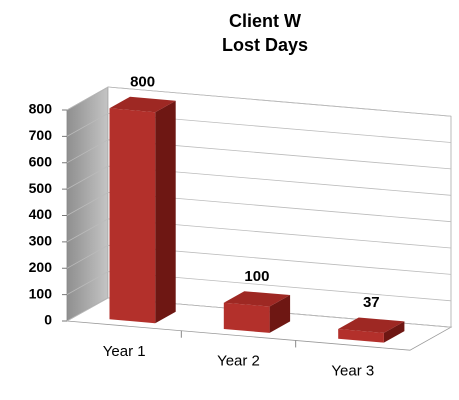  Describe the element at coordinates (142, 81) in the screenshot. I see `data-label: 800` at that location.